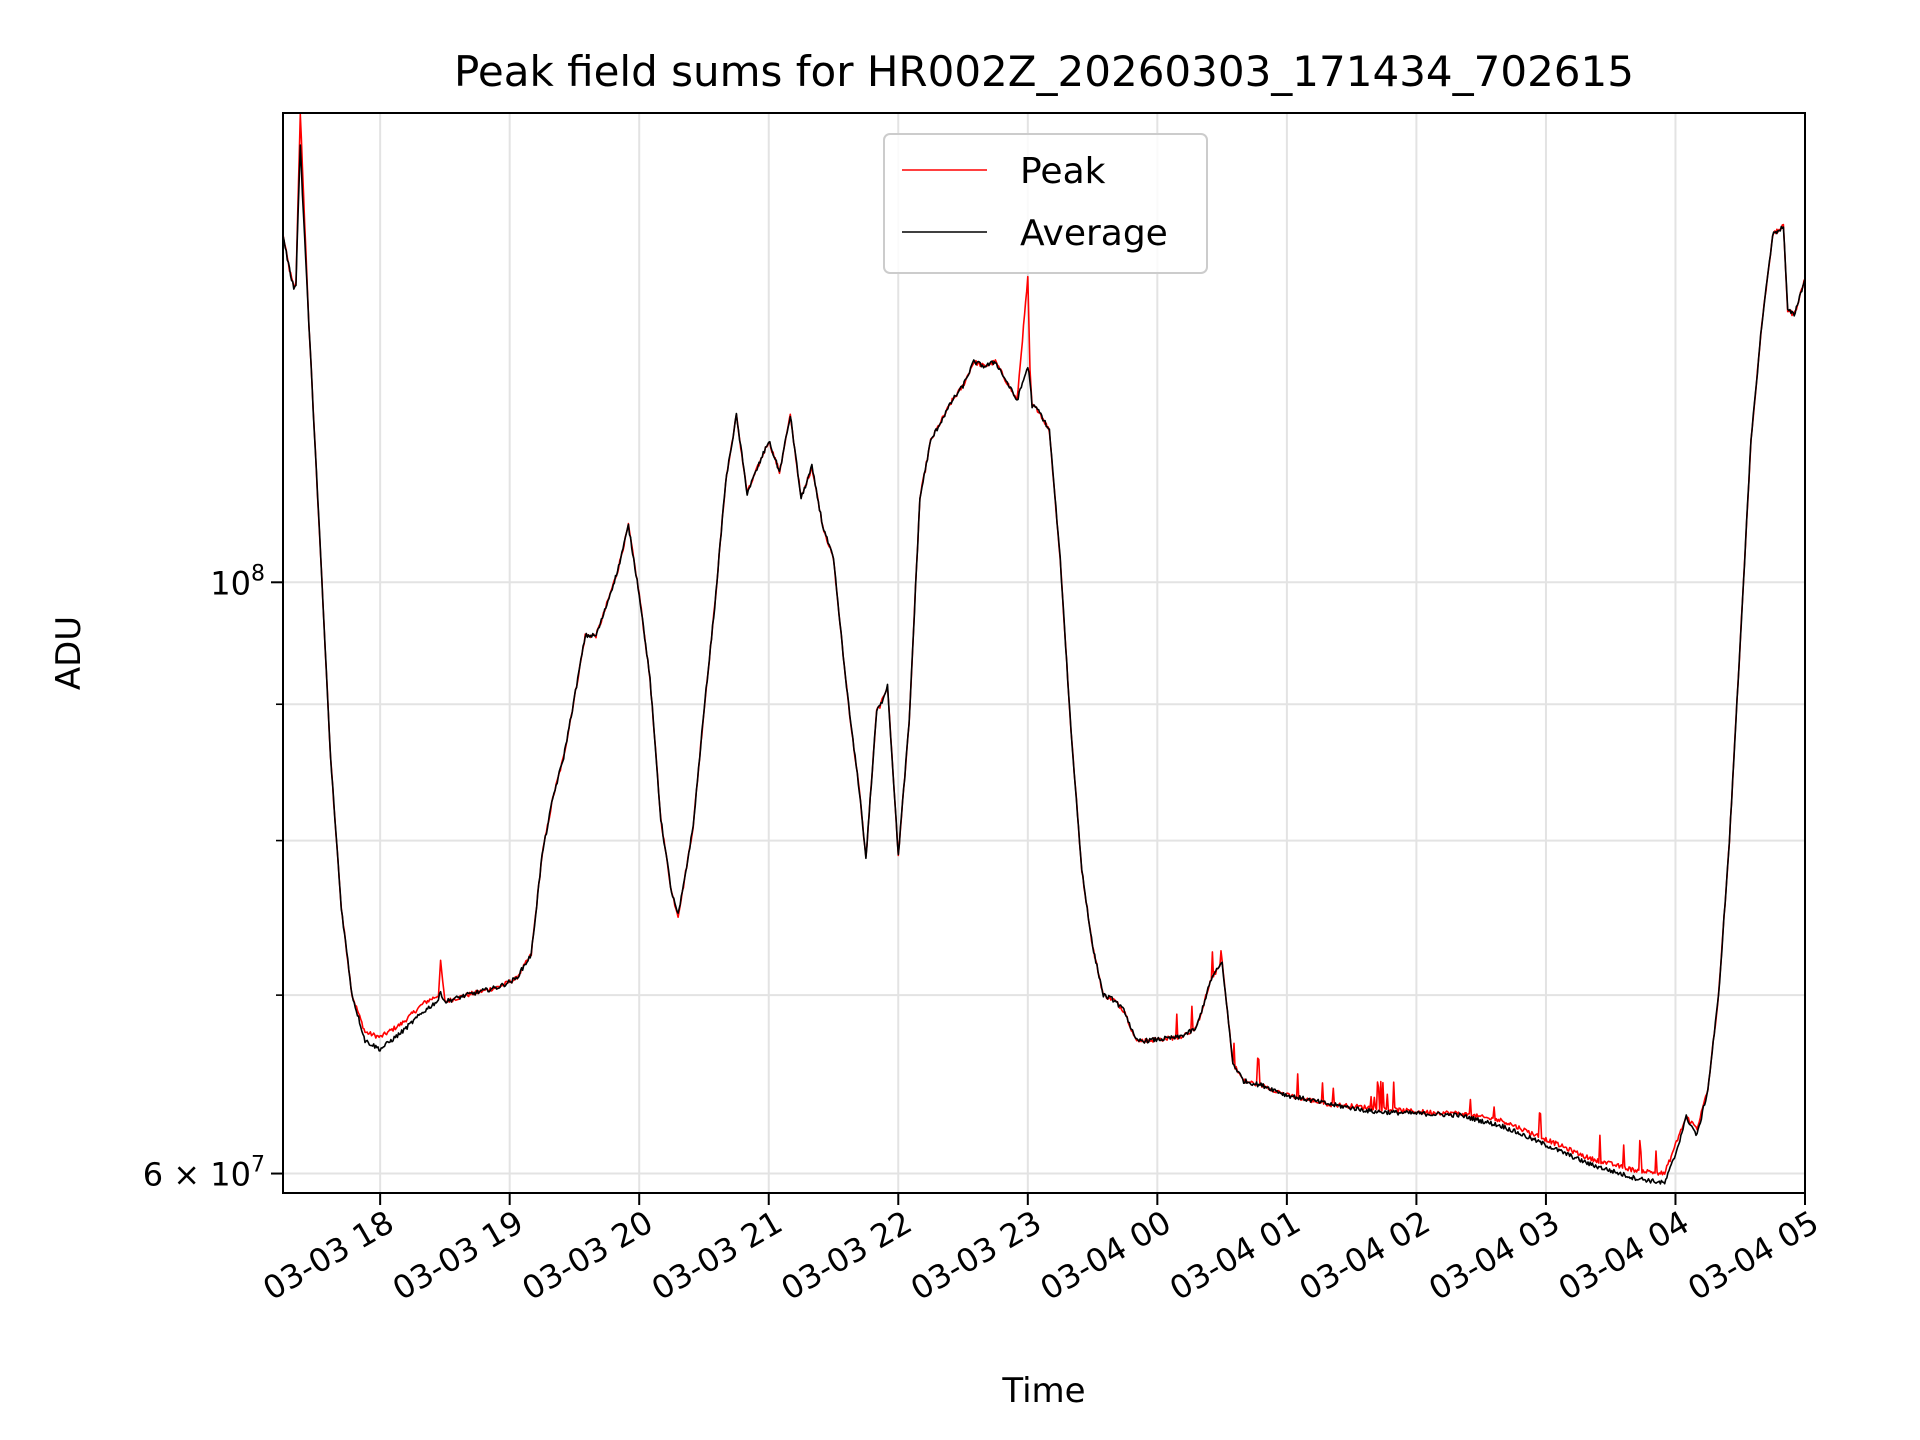  I want to click on legend: Peak Average, so click(1045, 203).